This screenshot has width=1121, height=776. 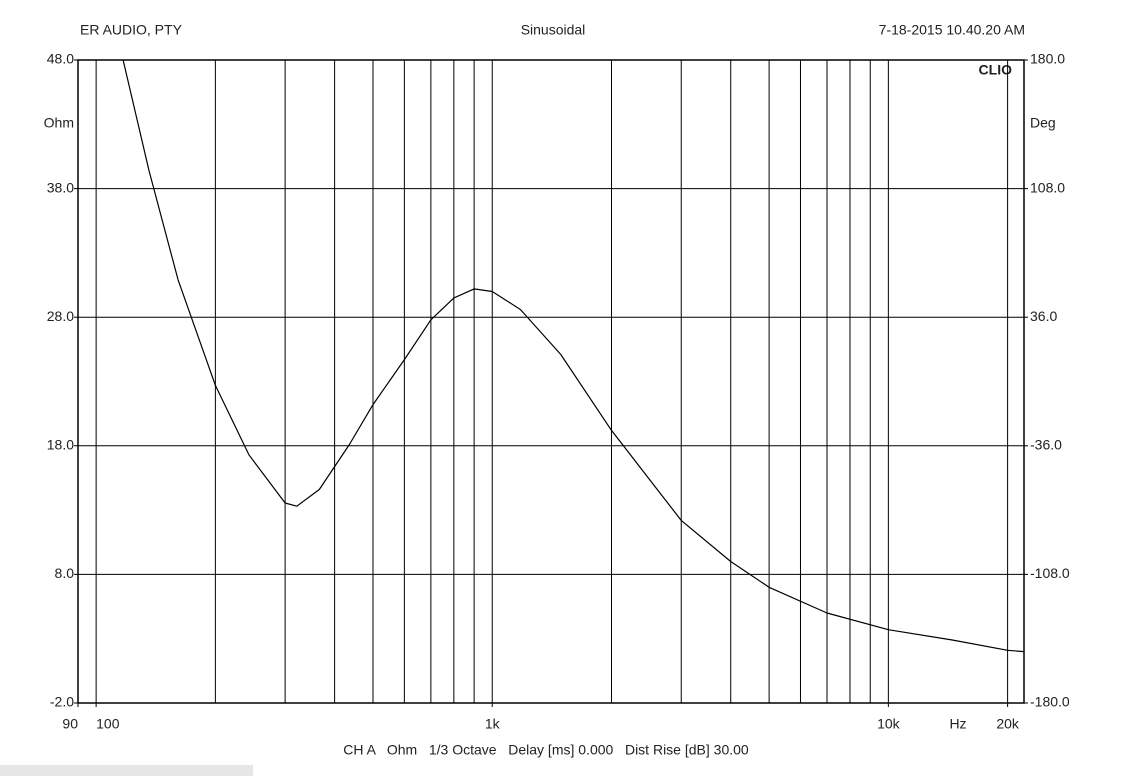 I want to click on x-axis-label: Hz, so click(x=957, y=724).